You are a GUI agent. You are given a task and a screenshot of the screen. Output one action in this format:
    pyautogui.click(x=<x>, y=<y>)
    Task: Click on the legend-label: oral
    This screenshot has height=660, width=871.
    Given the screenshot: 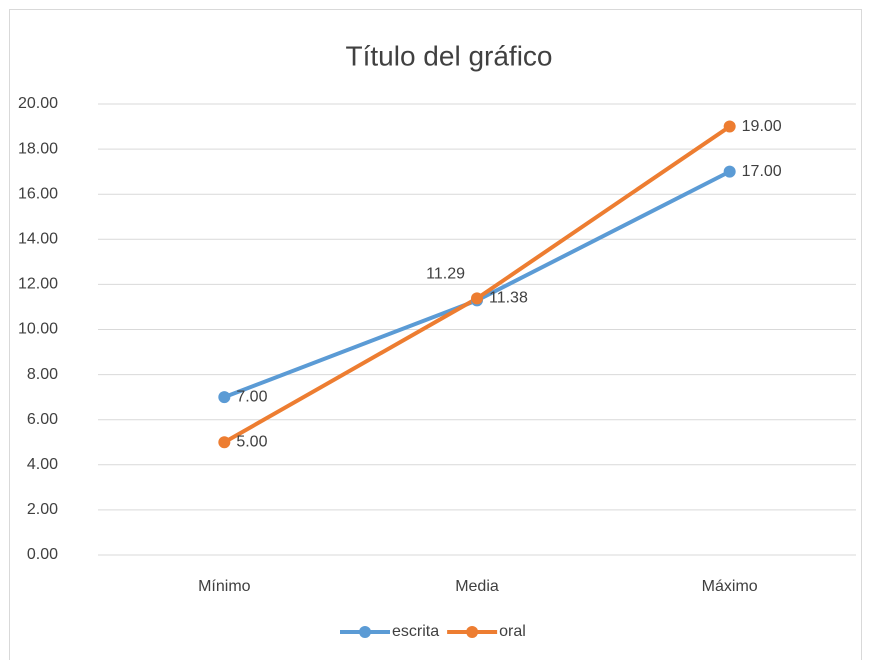 What is the action you would take?
    pyautogui.click(x=512, y=631)
    